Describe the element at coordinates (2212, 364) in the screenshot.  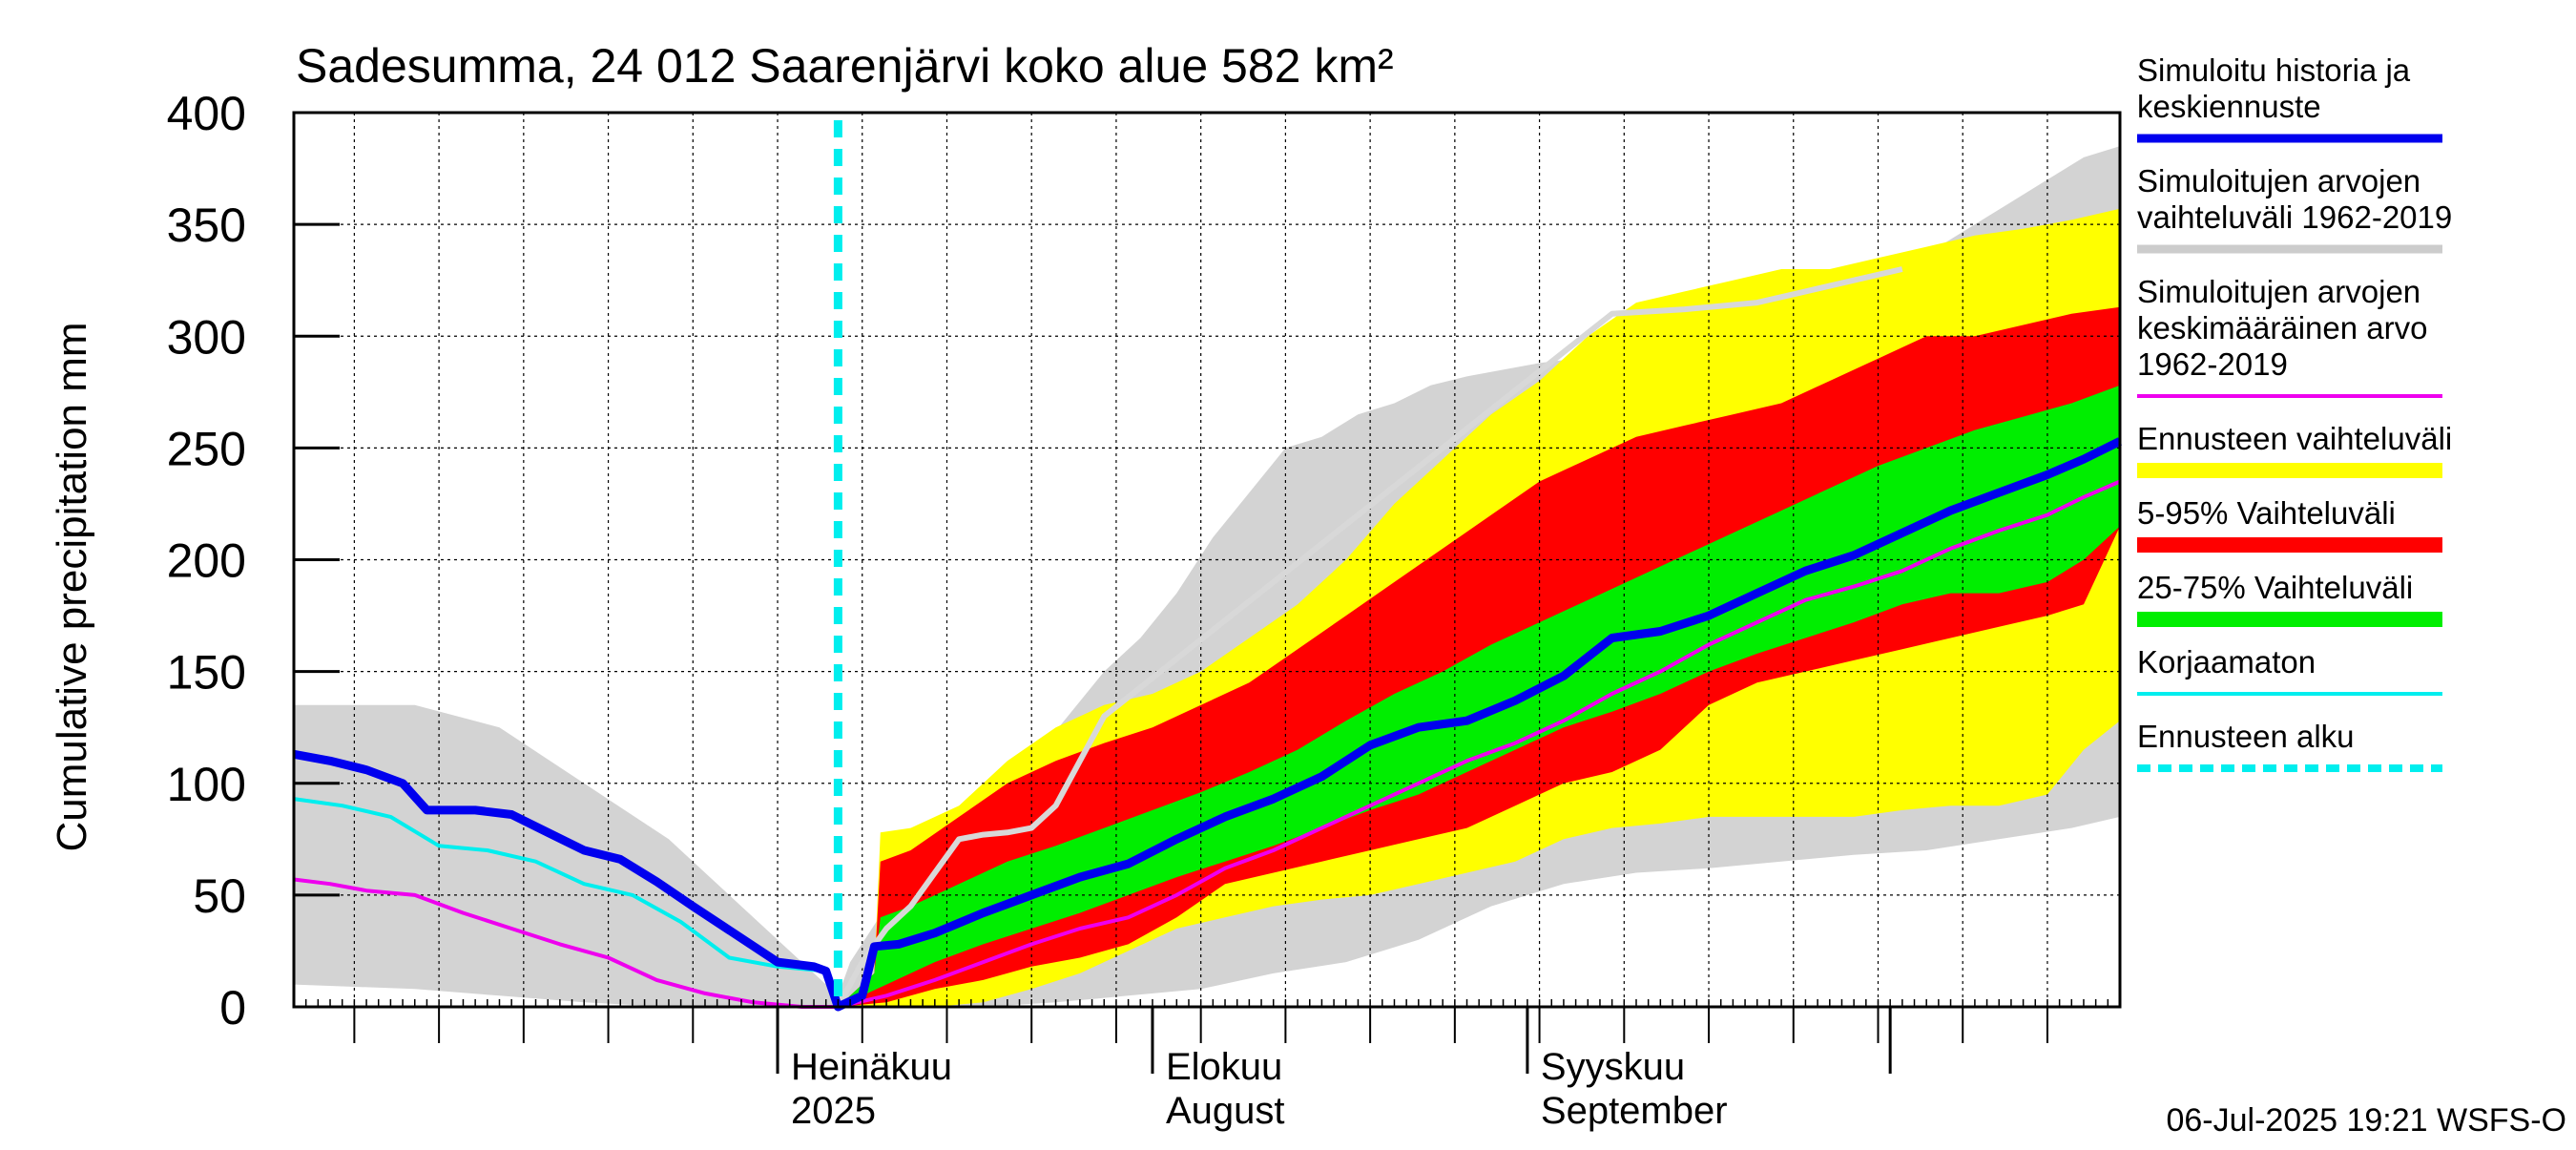
I see `legend-label: 1962-2019` at that location.